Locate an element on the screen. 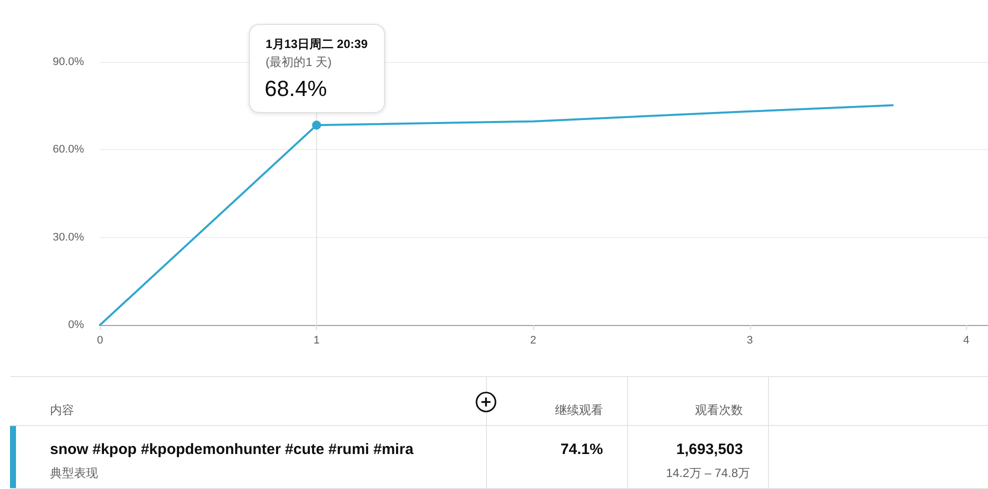 The width and height of the screenshot is (988, 489). text: 观看次数 is located at coordinates (718, 410).